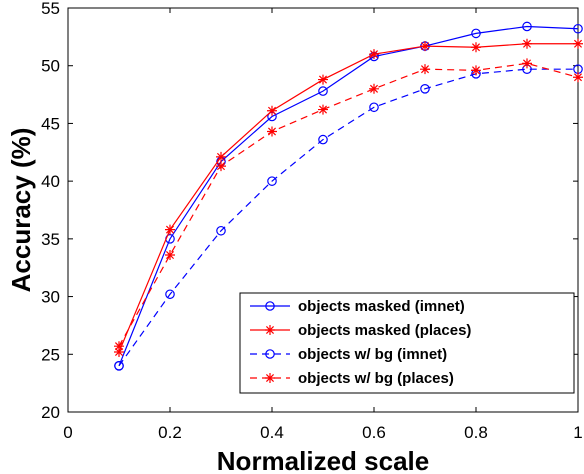 This screenshot has height=474, width=584. I want to click on y-tick-label: 40, so click(50, 181).